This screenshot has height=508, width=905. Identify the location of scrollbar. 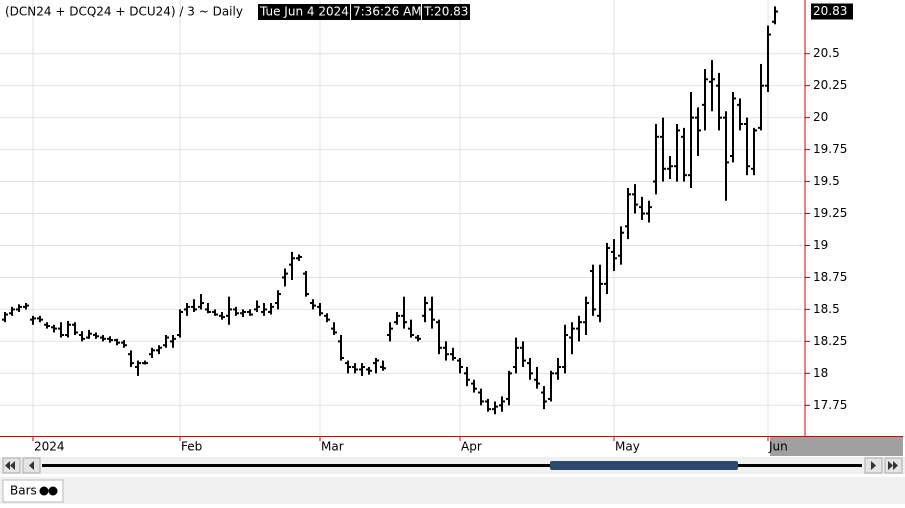
(452, 465).